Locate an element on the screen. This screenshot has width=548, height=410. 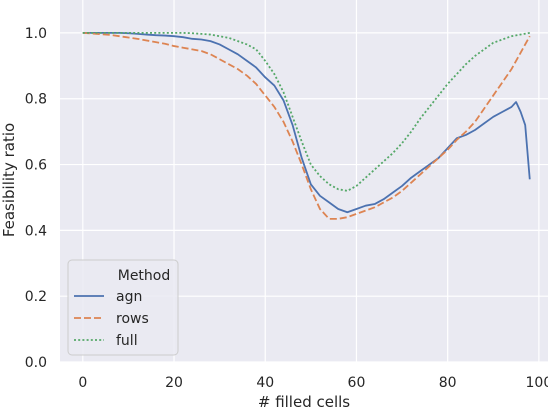
y-tick-label: 0.4 is located at coordinates (36, 231).